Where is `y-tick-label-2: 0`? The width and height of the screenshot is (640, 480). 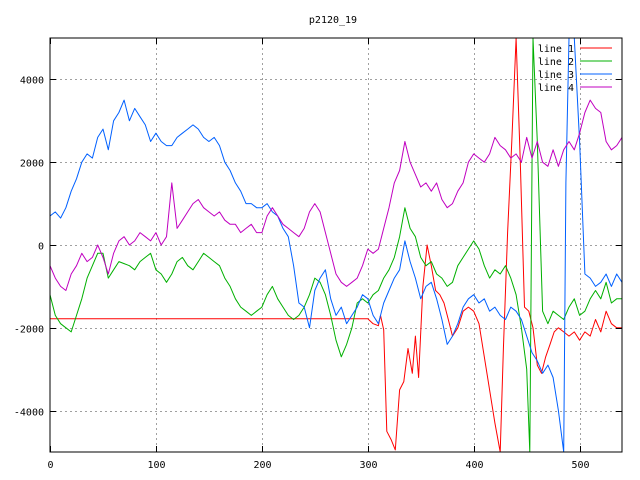
y-tick-label-2: 0 is located at coordinates (41, 247).